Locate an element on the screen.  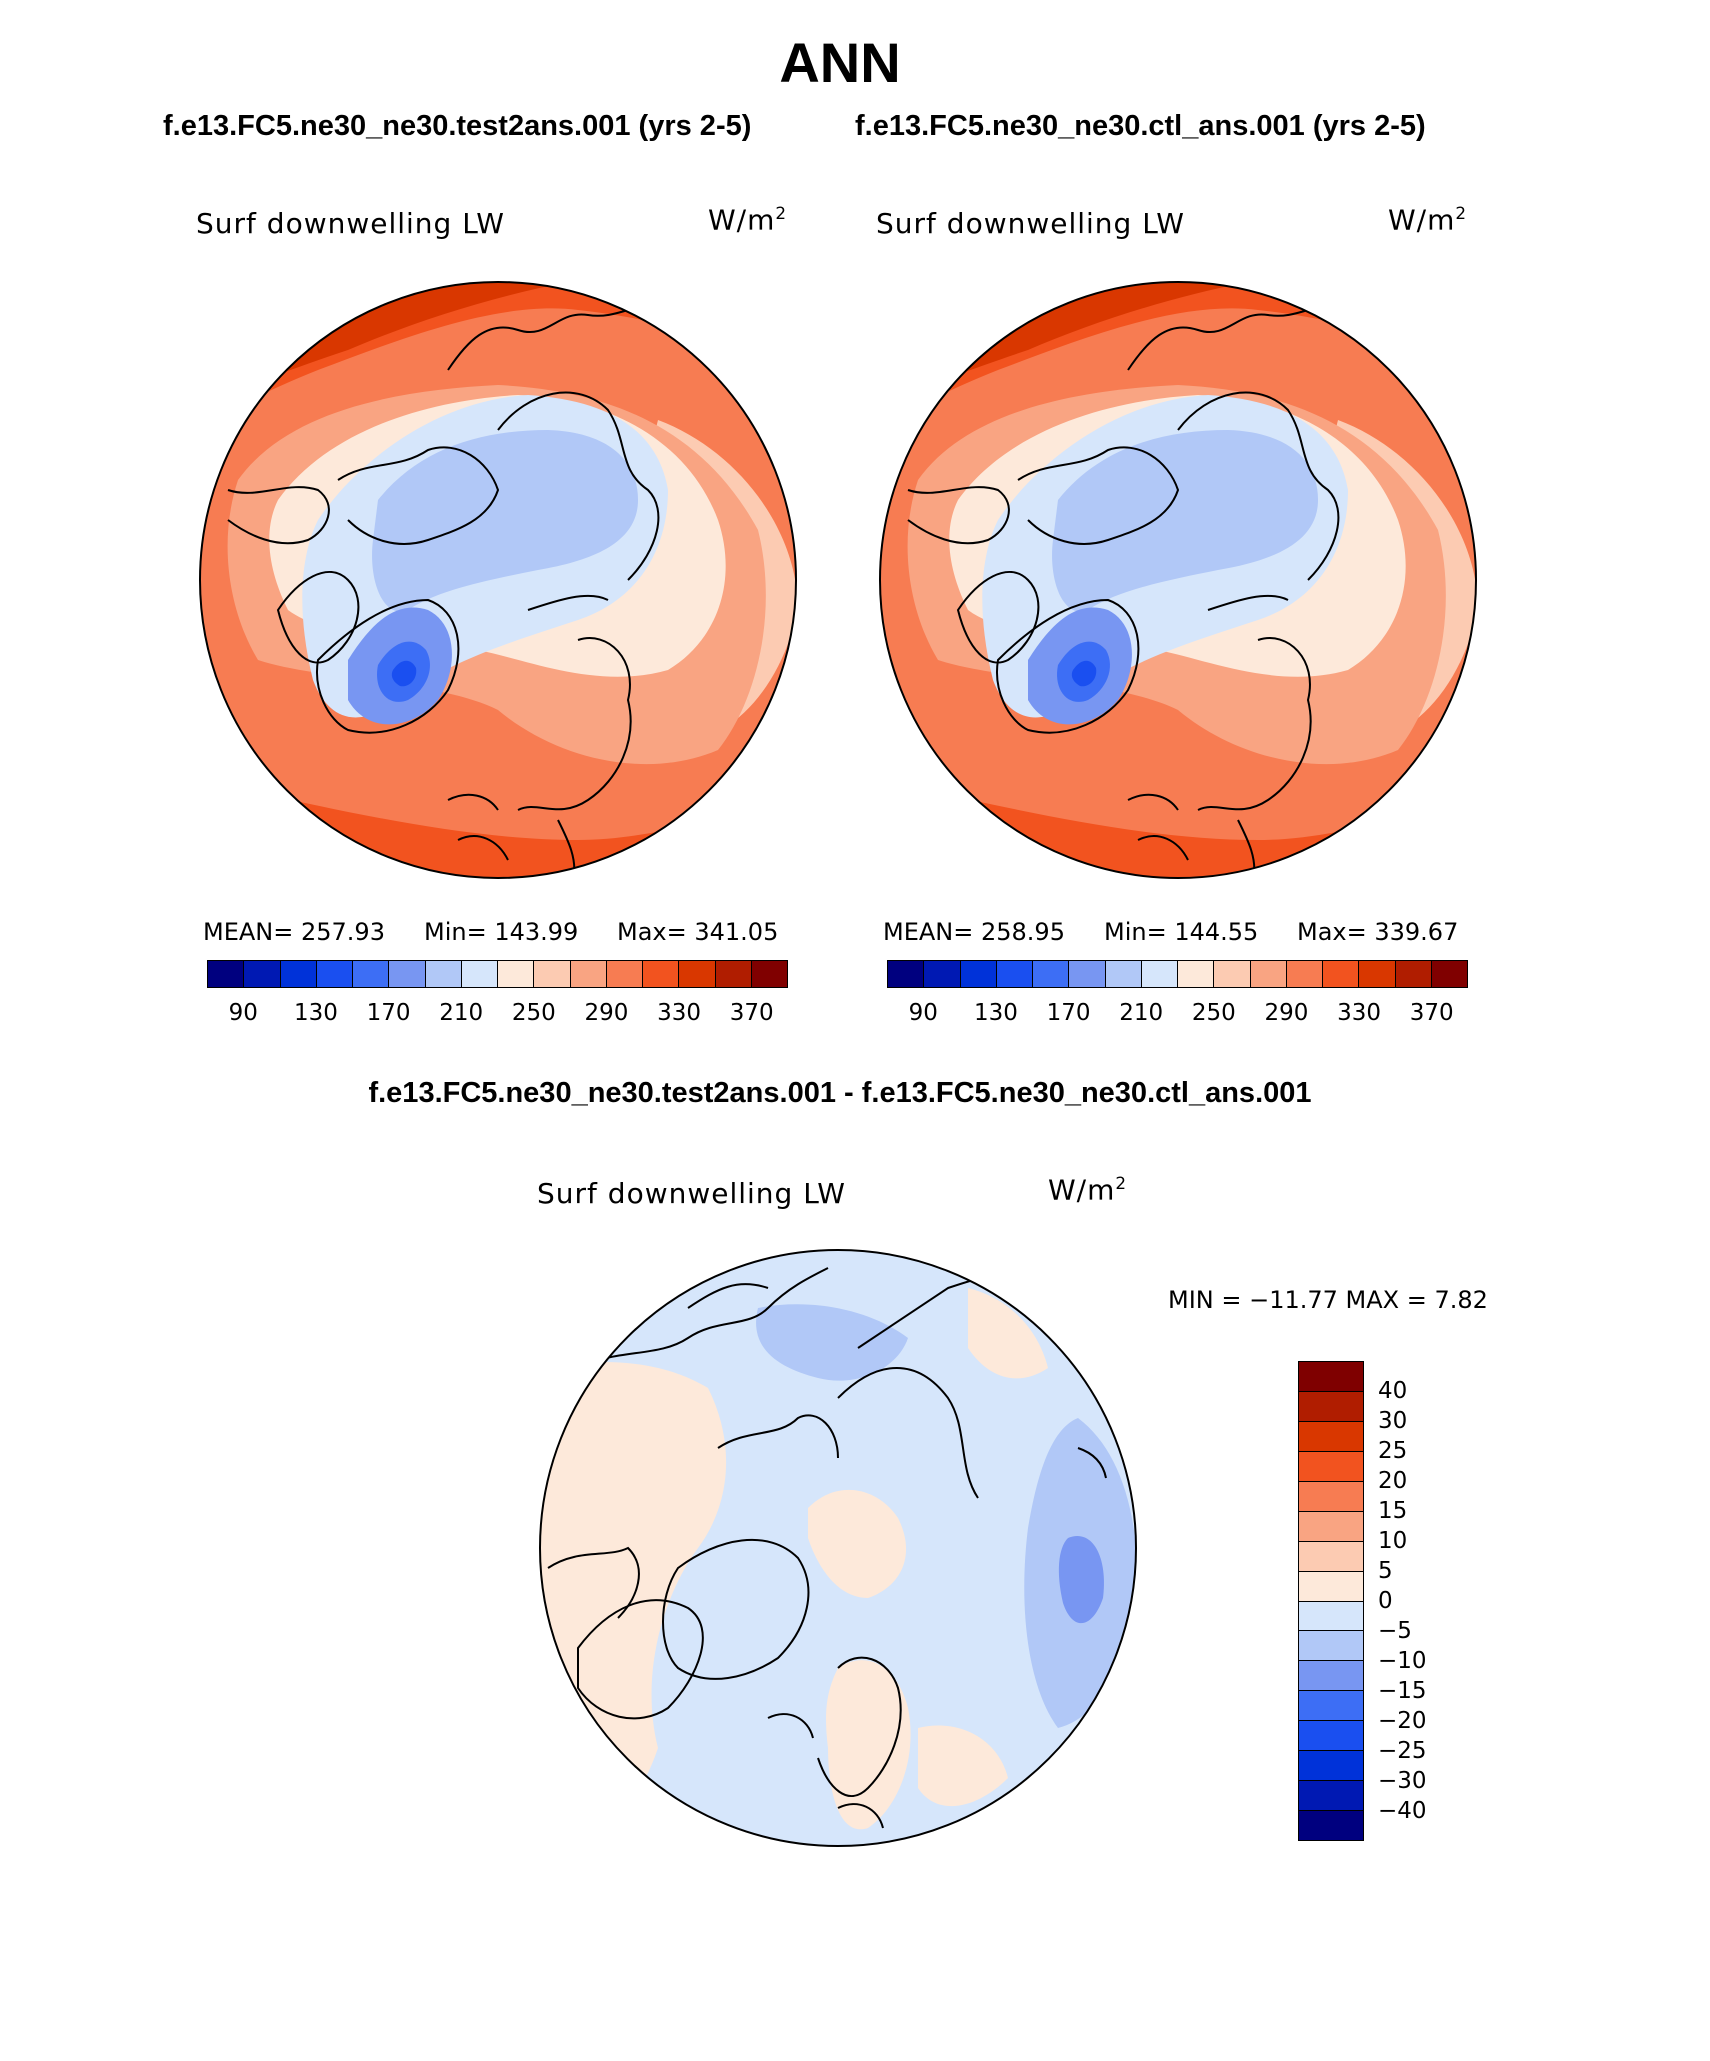
diff-colorbar-tick-label: 5 is located at coordinates (1385, 1571).